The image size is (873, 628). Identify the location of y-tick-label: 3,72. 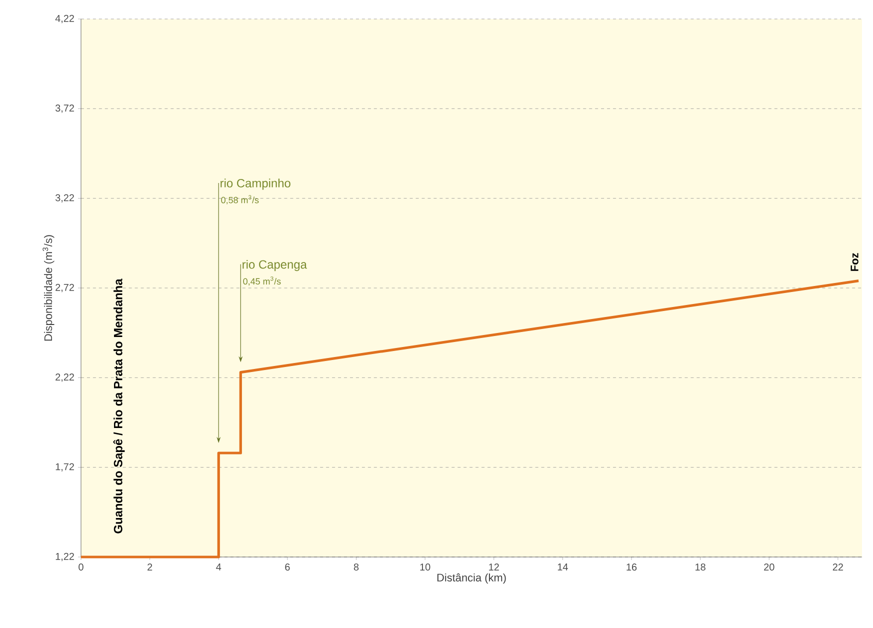
(64, 108).